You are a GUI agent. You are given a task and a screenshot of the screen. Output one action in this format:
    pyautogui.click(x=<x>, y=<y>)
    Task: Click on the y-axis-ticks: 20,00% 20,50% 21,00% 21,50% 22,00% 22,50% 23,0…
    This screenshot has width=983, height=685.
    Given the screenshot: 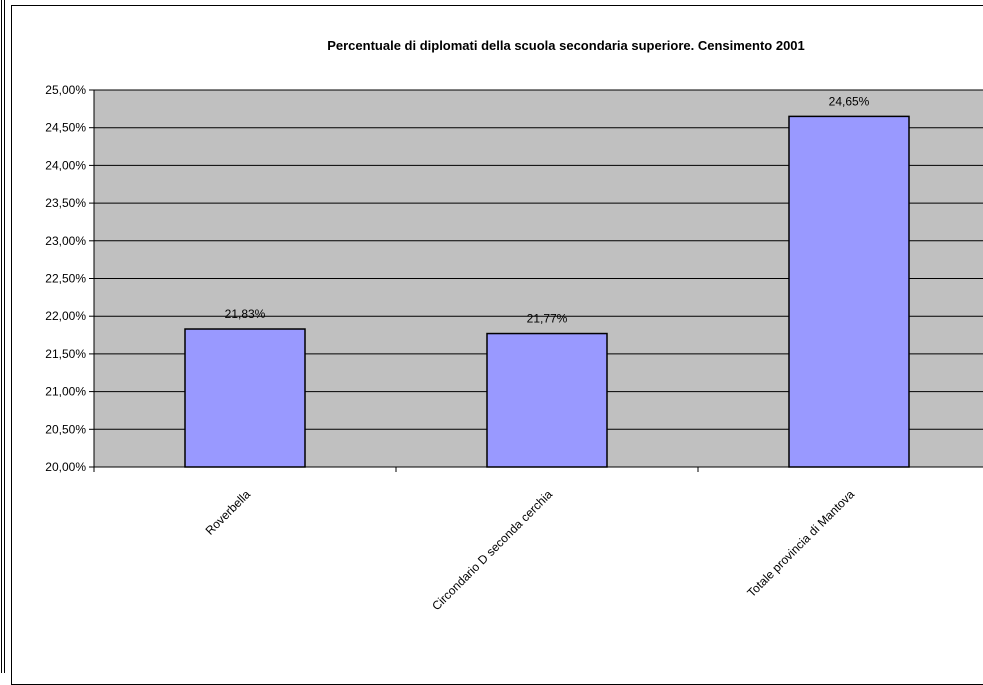 What is the action you would take?
    pyautogui.click(x=69, y=278)
    